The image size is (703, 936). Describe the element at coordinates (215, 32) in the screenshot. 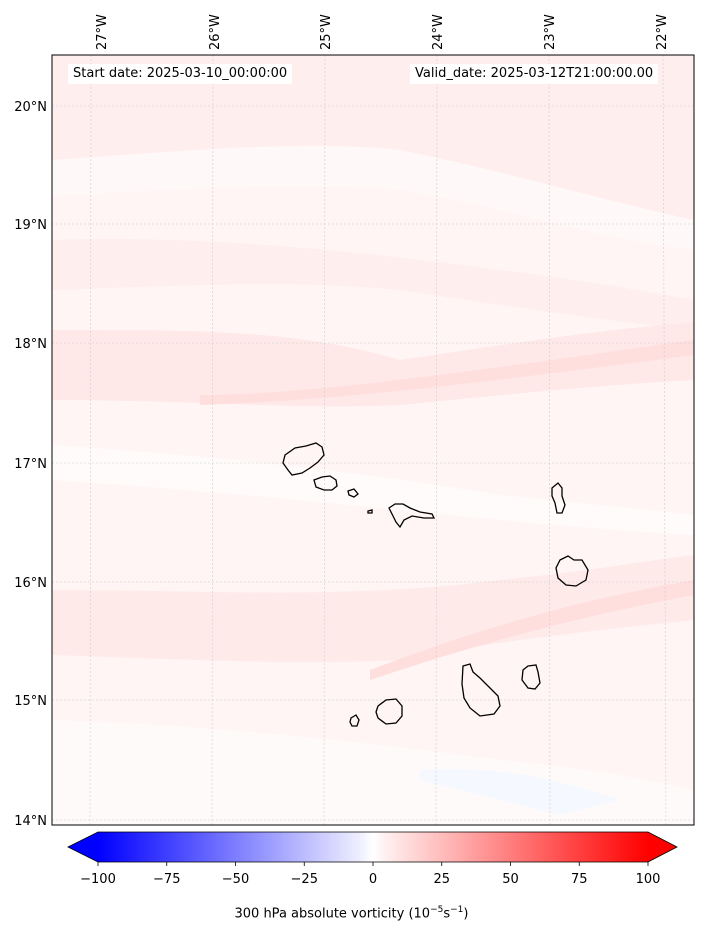

I see `lon-label: 26°W` at that location.